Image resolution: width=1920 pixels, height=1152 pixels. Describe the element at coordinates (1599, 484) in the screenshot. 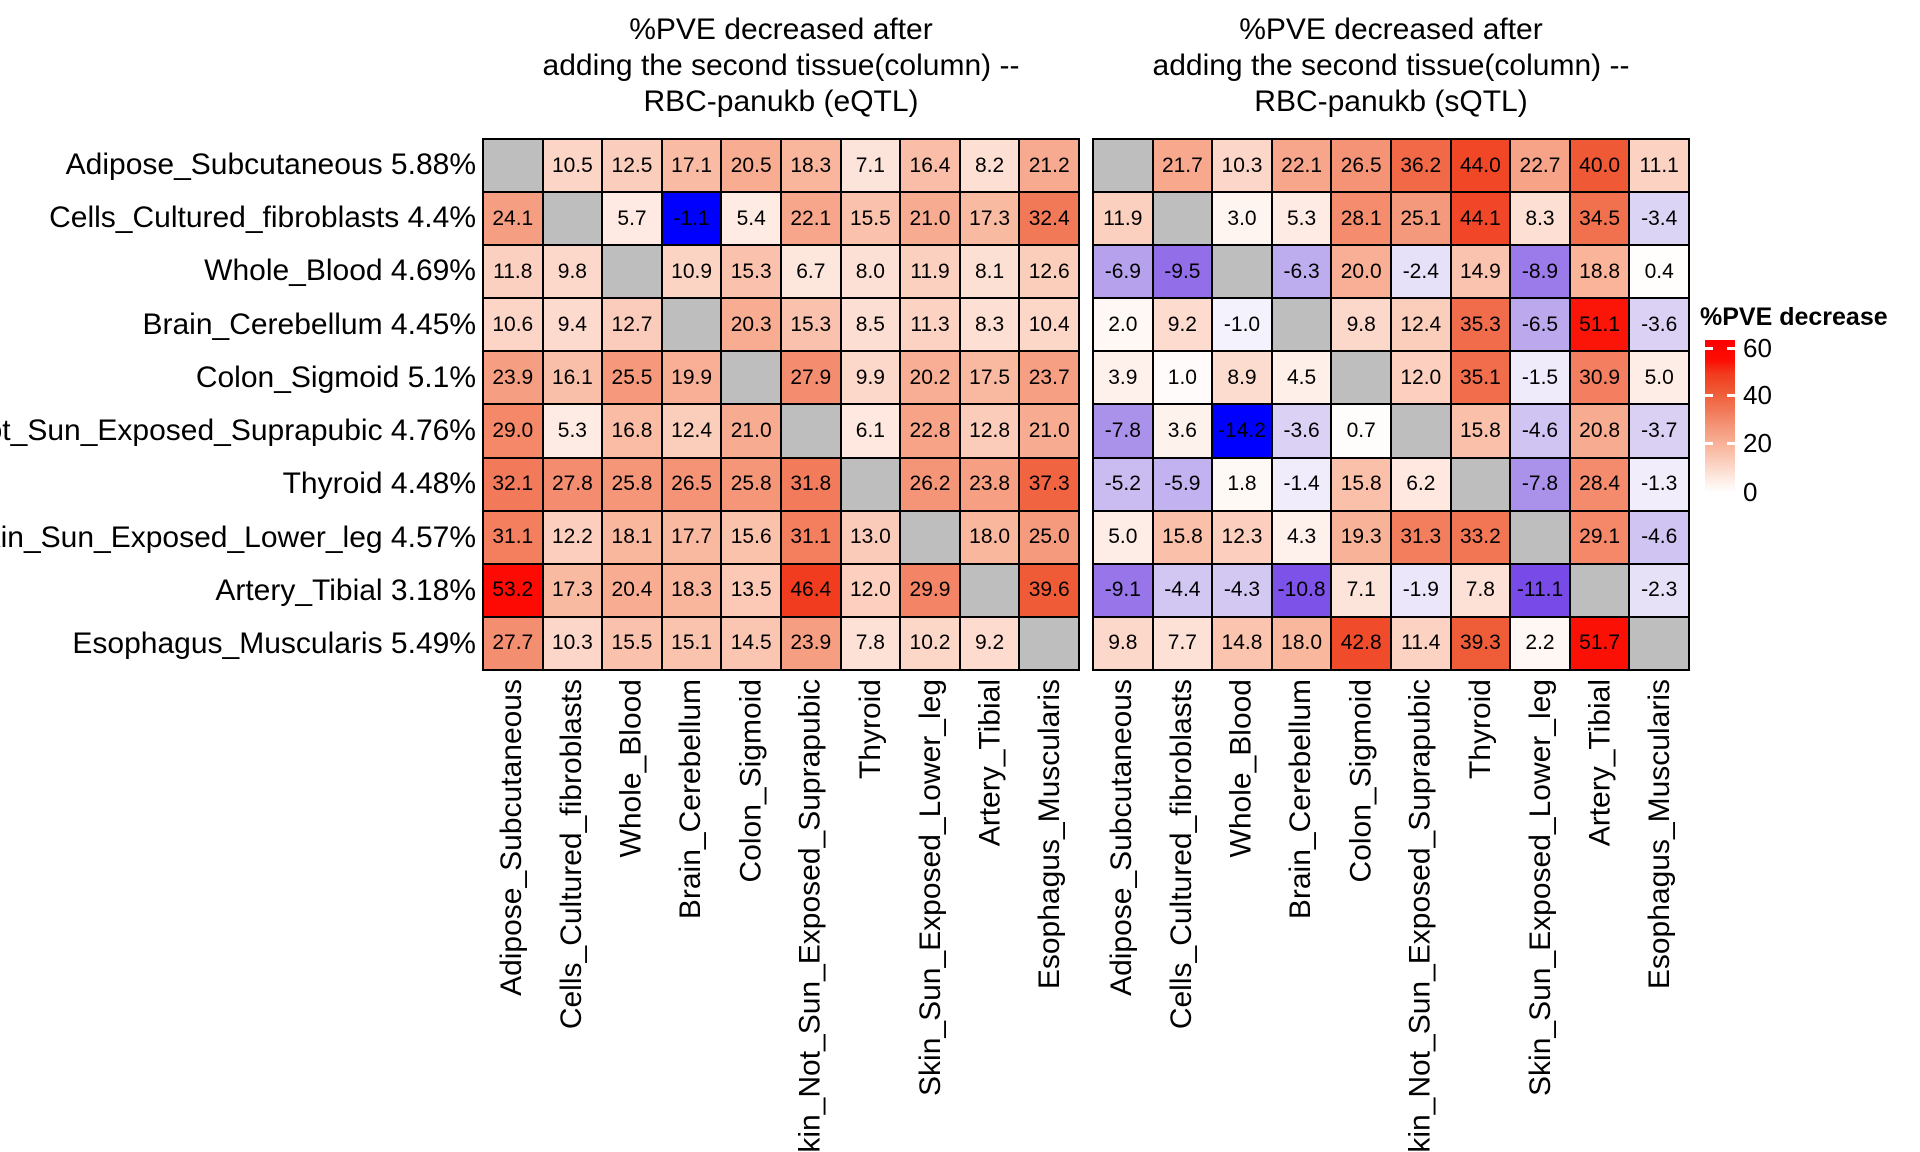

I see `heatmap-cell: 28.4` at that location.